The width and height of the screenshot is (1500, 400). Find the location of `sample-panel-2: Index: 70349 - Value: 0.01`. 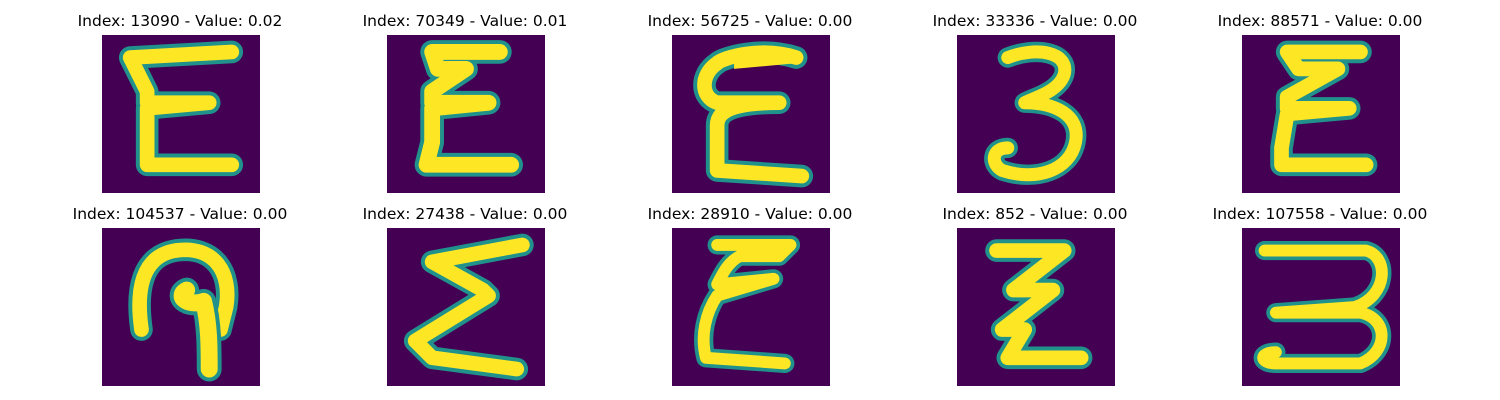

sample-panel-2: Index: 70349 - Value: 0.01 is located at coordinates (465, 105).